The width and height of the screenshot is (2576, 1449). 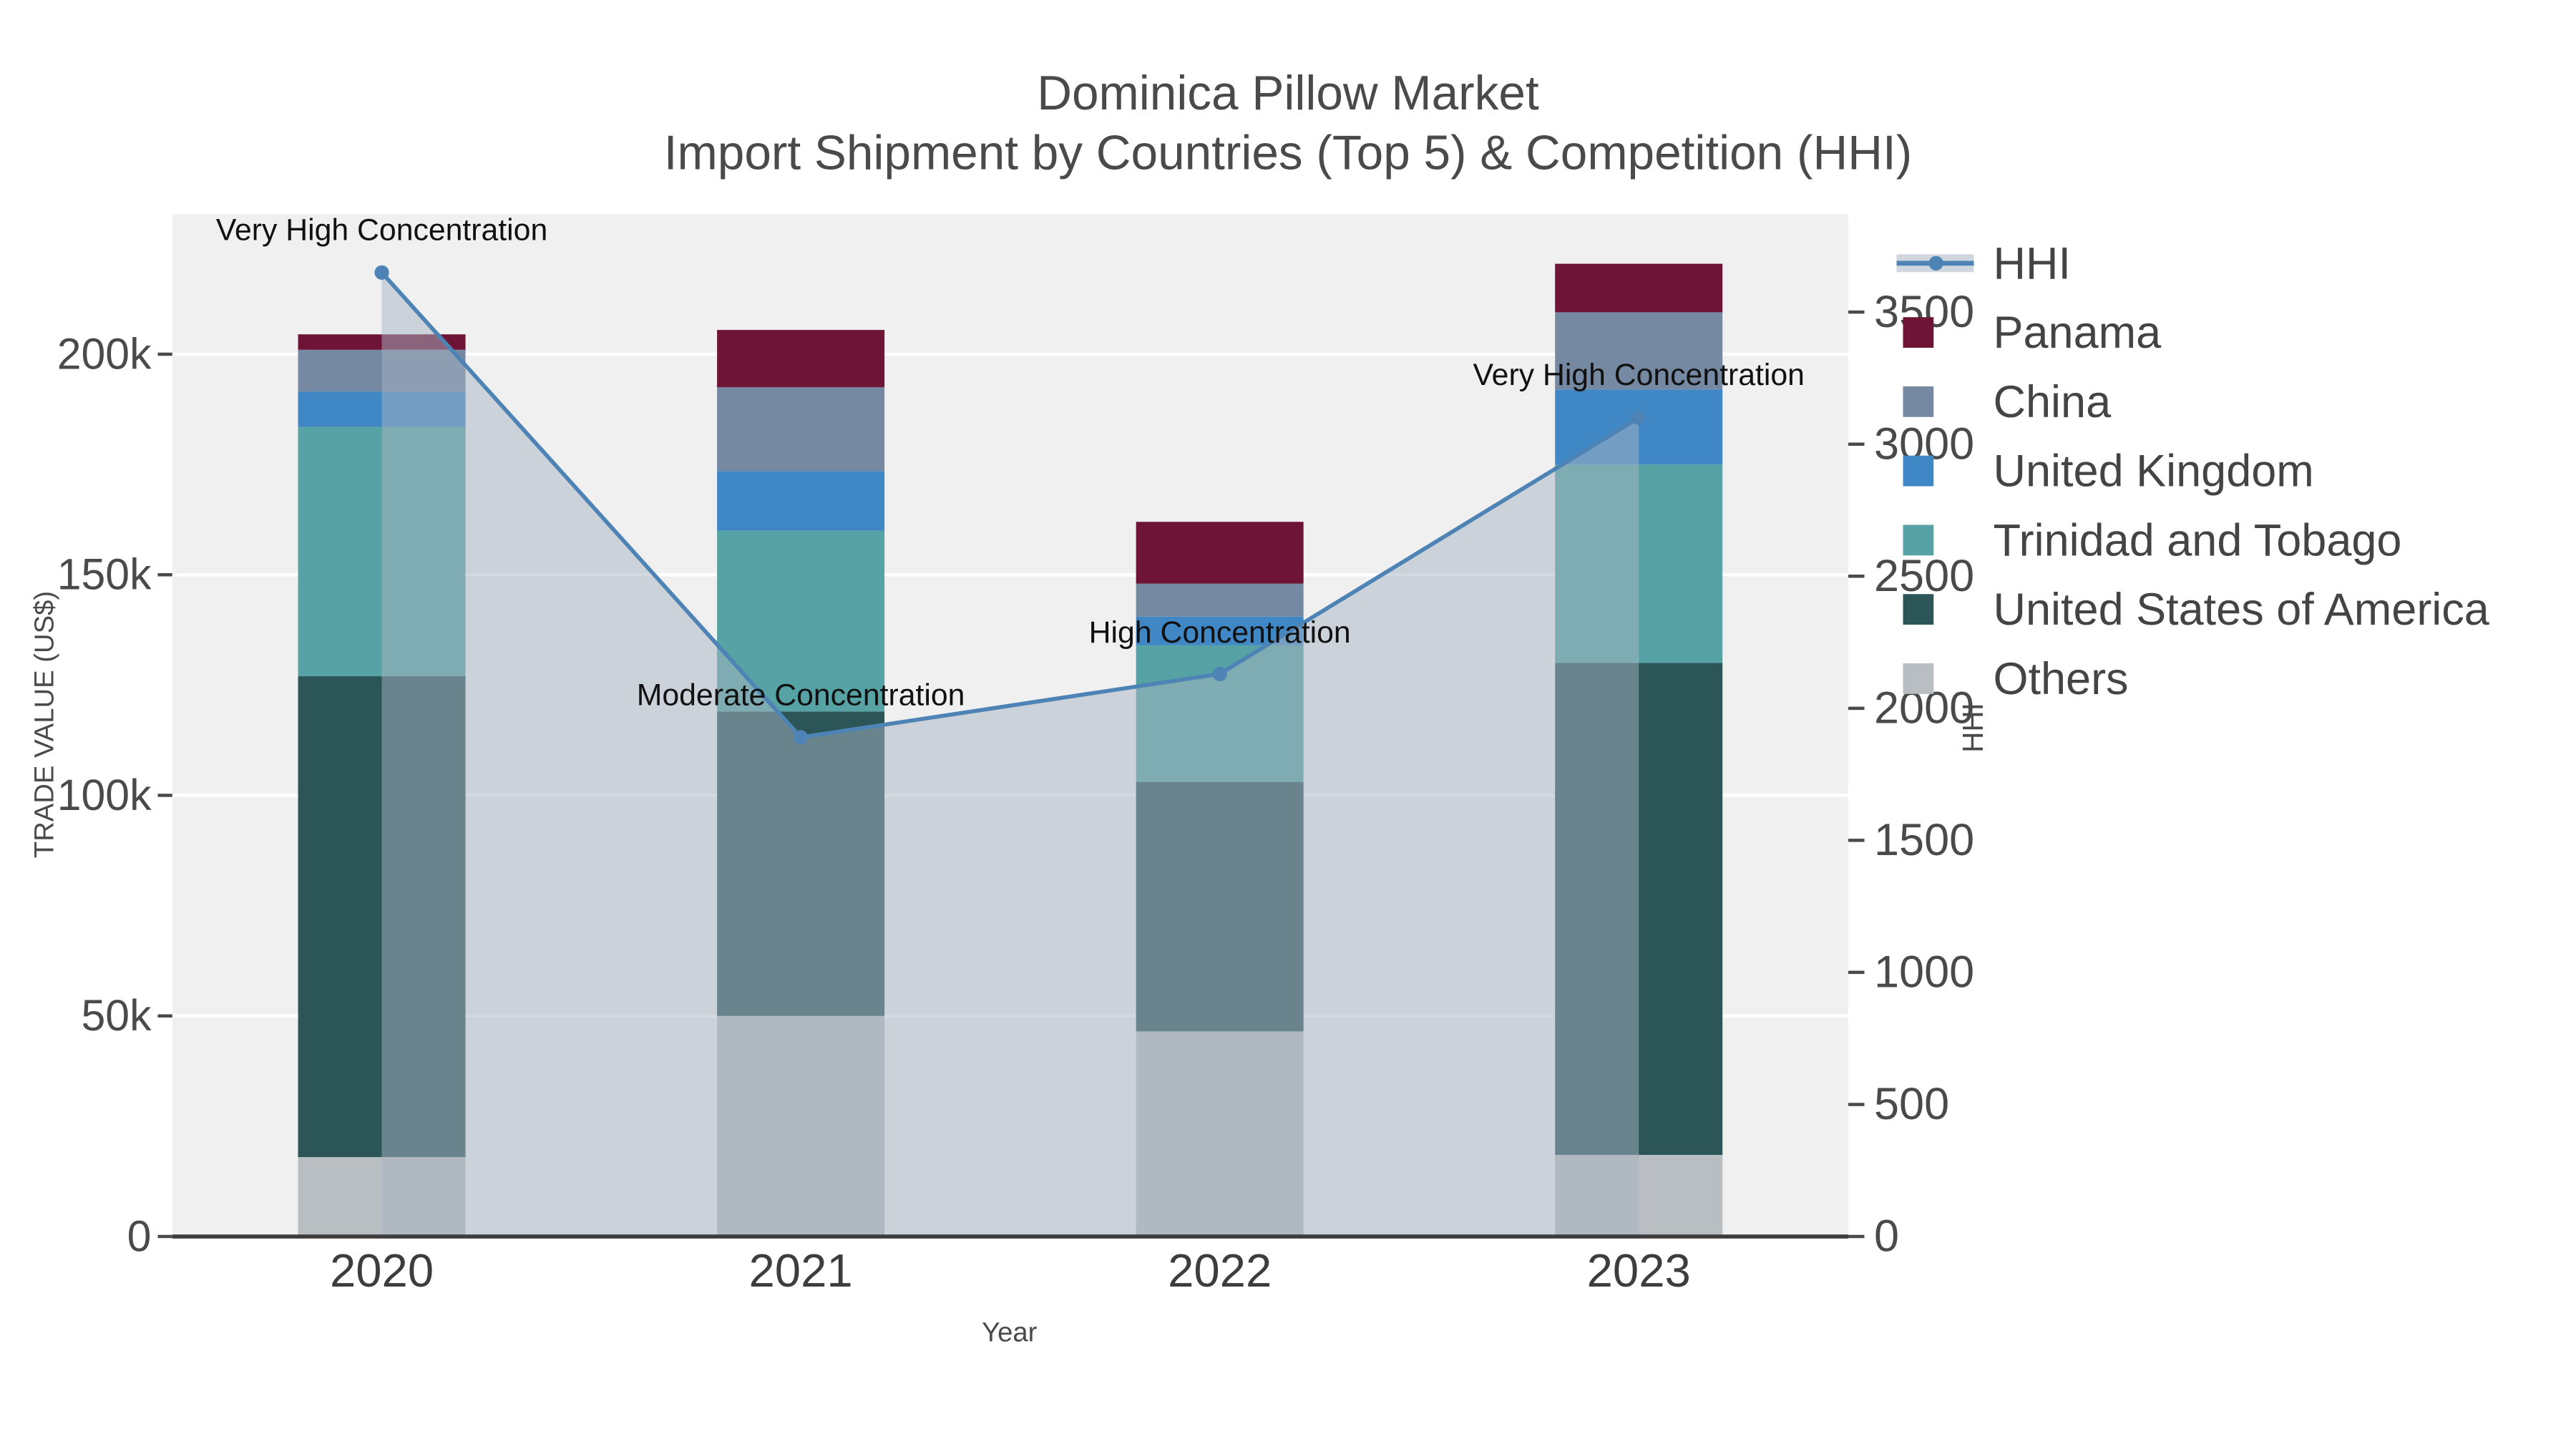 I want to click on bar-segment-panama-2023, so click(x=1639, y=288).